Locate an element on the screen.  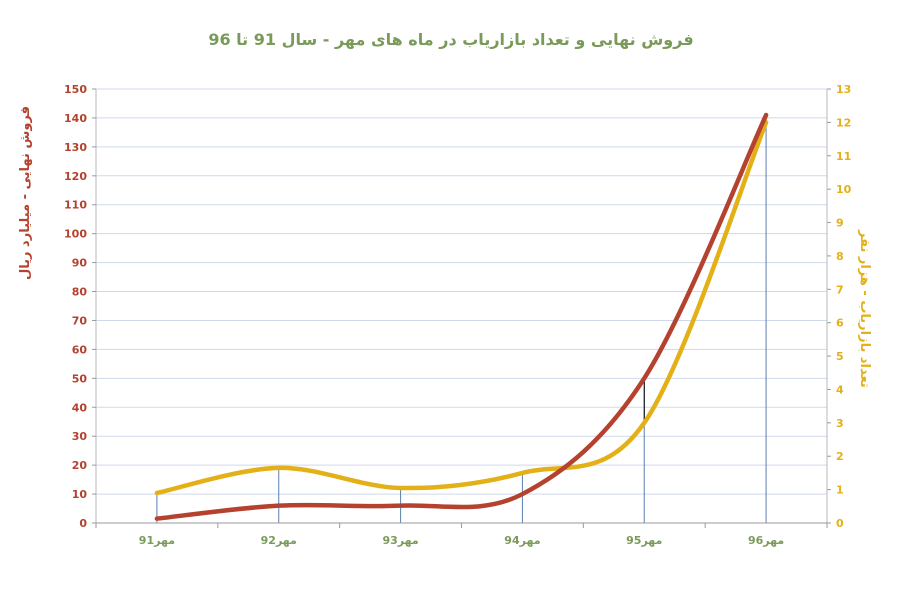
y2-tick-label: 3 is located at coordinates (840, 423).